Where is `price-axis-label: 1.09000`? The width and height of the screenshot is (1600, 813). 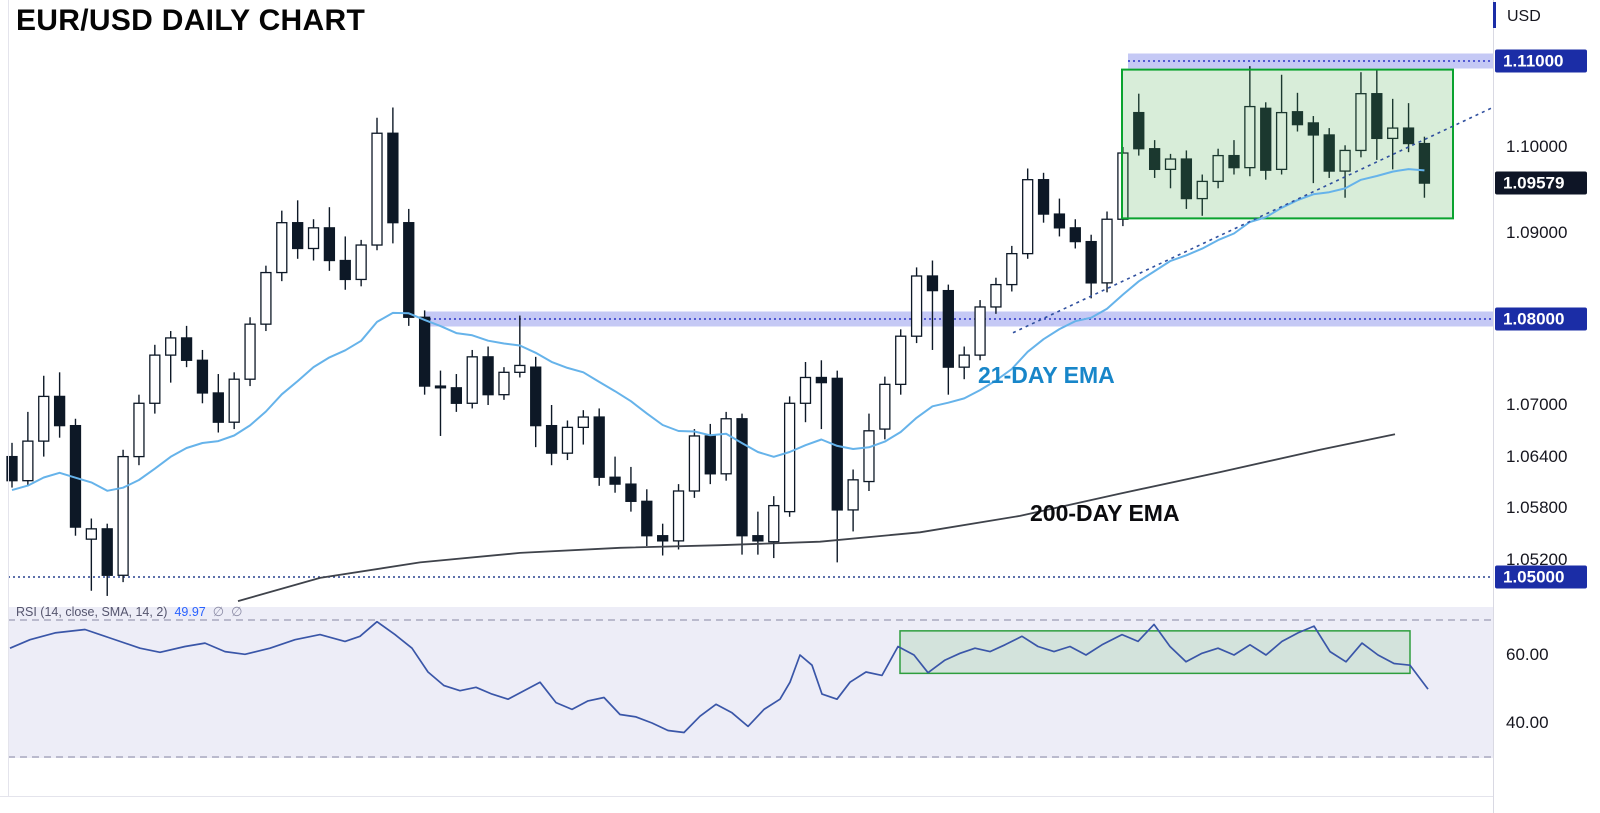
price-axis-label: 1.09000 is located at coordinates (1537, 232).